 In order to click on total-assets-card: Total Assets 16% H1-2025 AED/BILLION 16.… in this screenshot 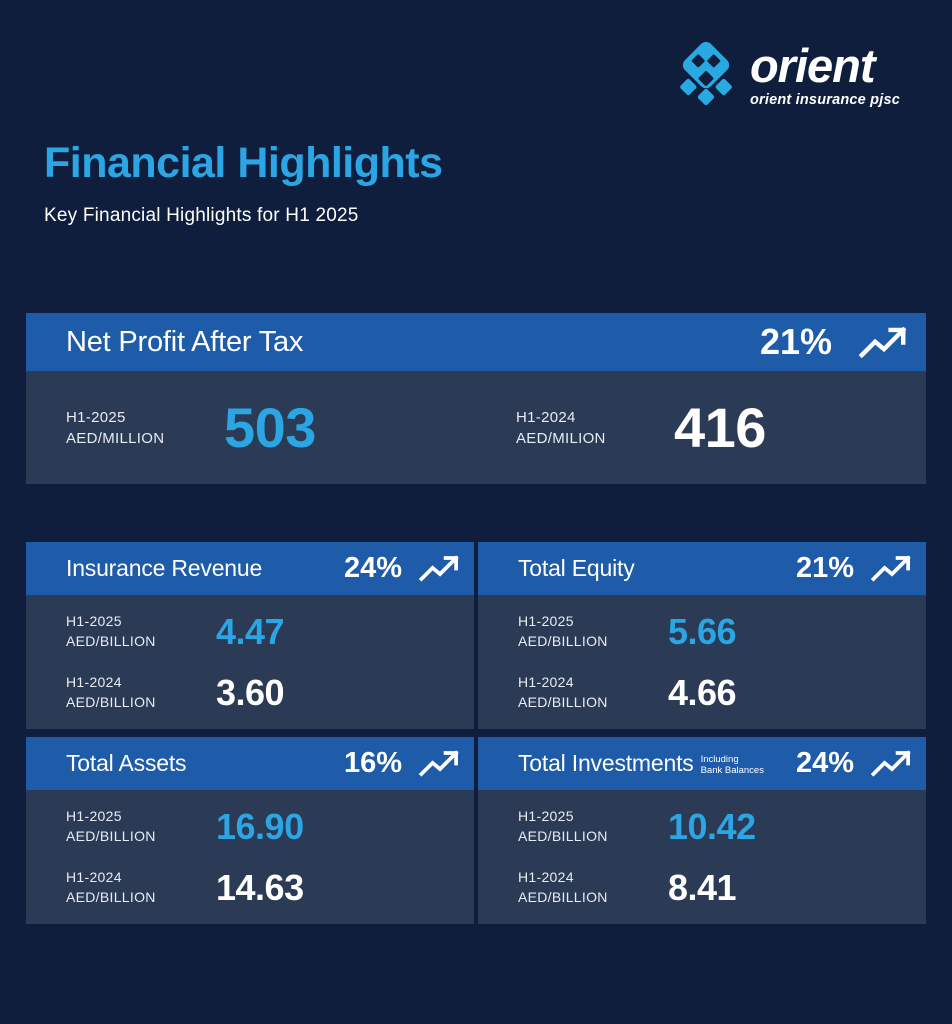, I will do `click(250, 830)`.